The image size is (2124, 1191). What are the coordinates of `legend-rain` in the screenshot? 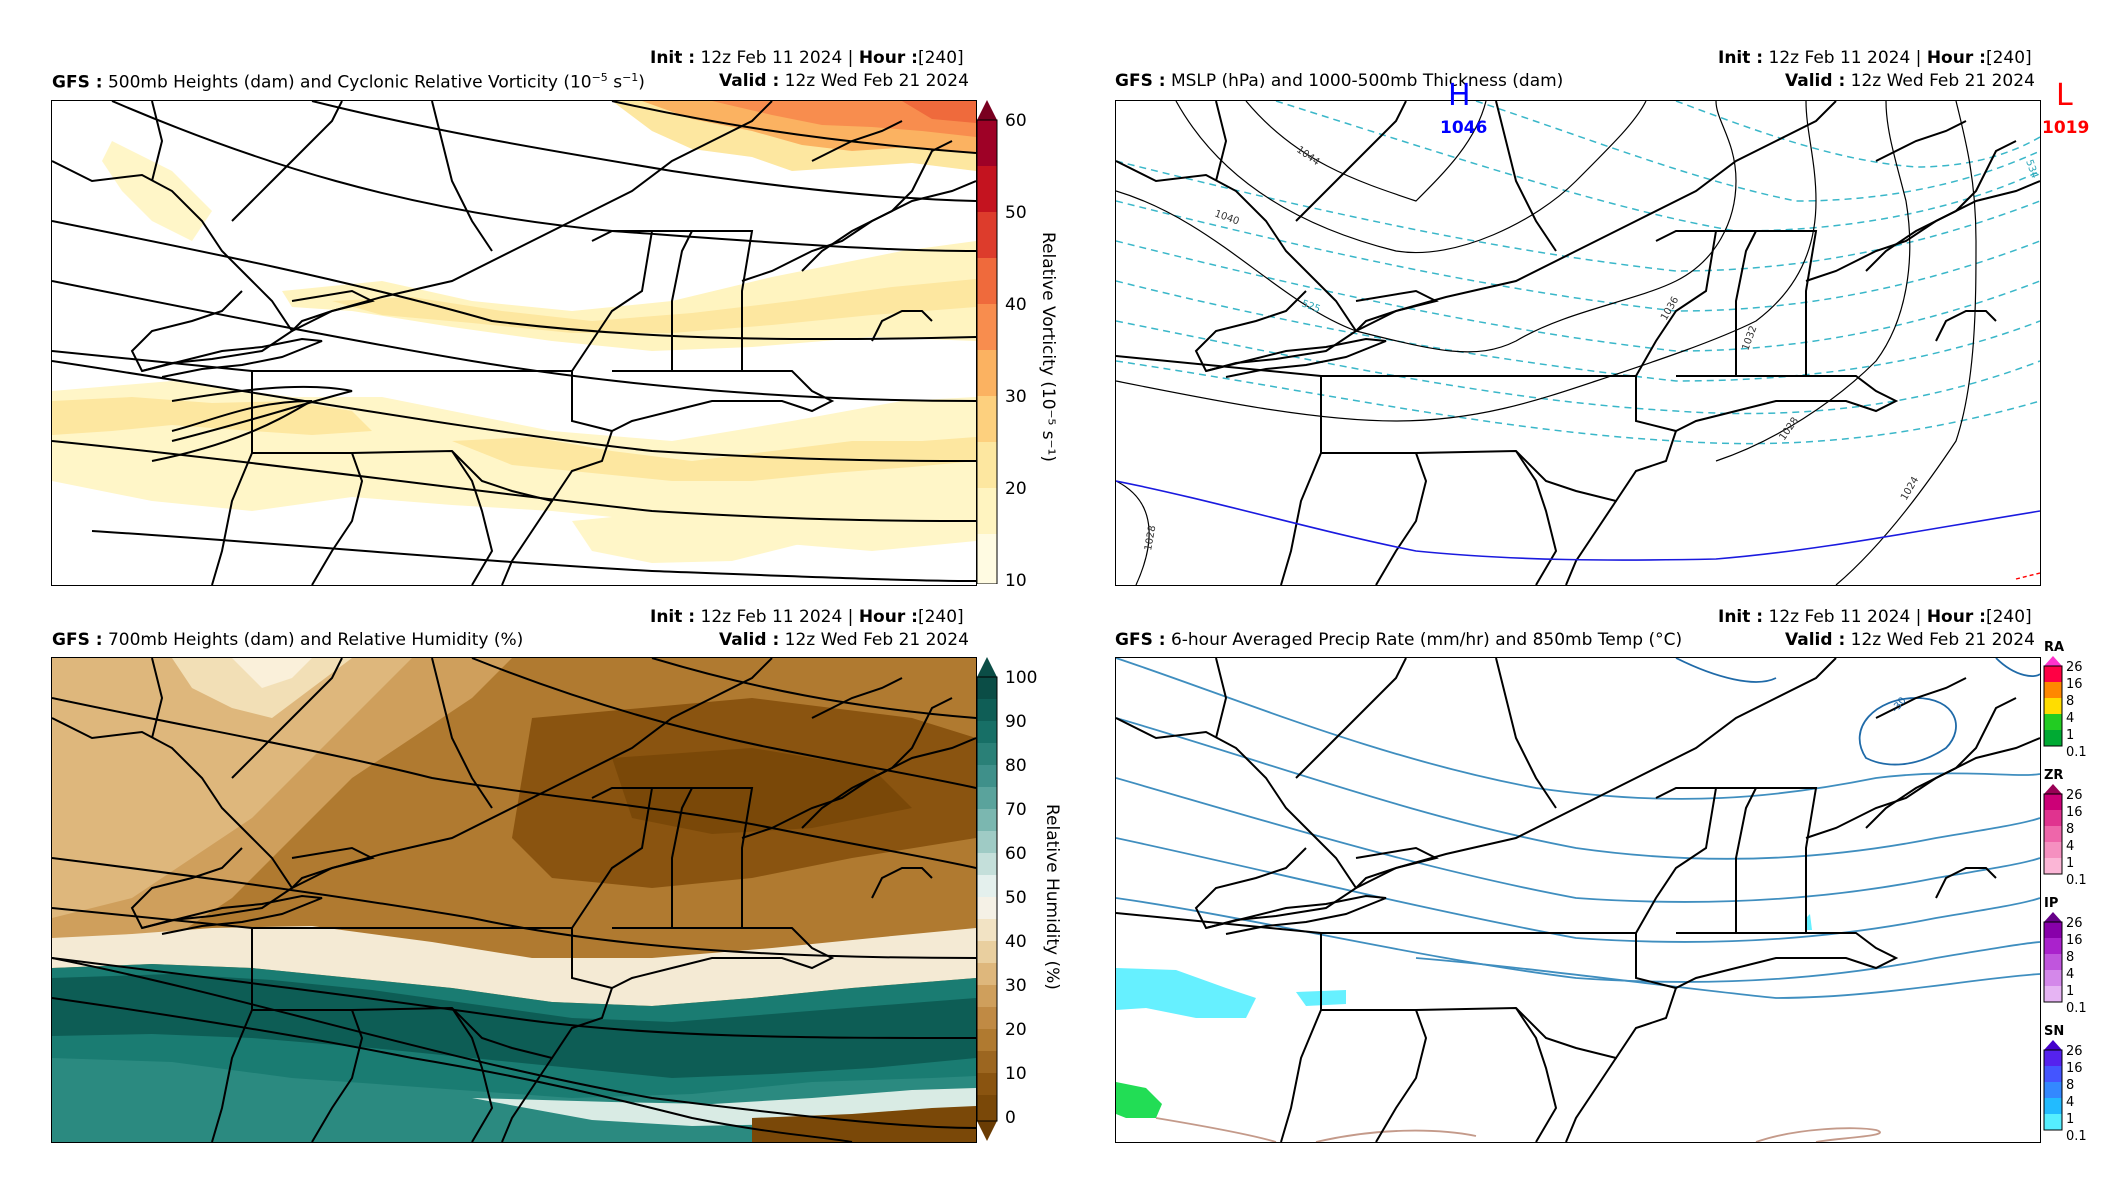 It's located at (2053, 708).